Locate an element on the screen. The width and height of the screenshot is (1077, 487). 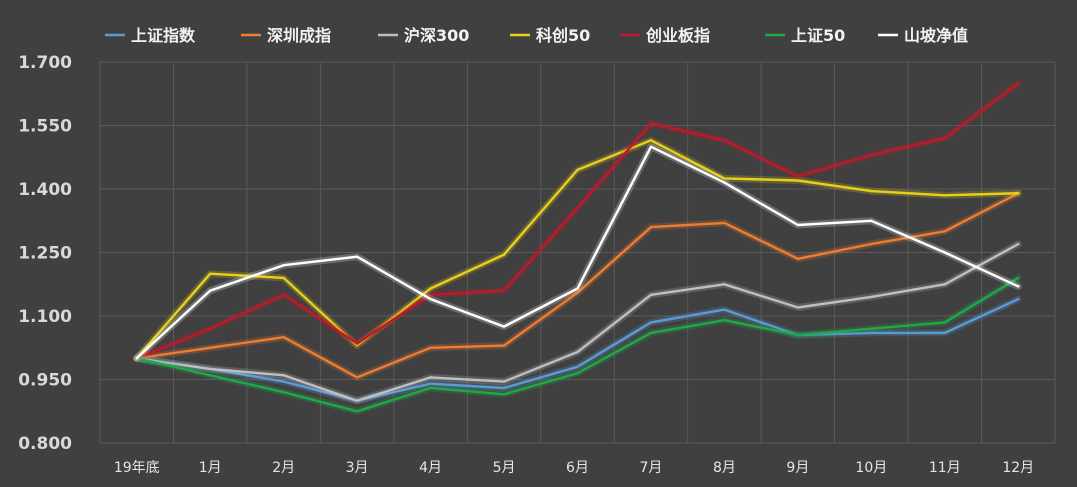
legend-item: 深圳成指 is located at coordinates (286, 35).